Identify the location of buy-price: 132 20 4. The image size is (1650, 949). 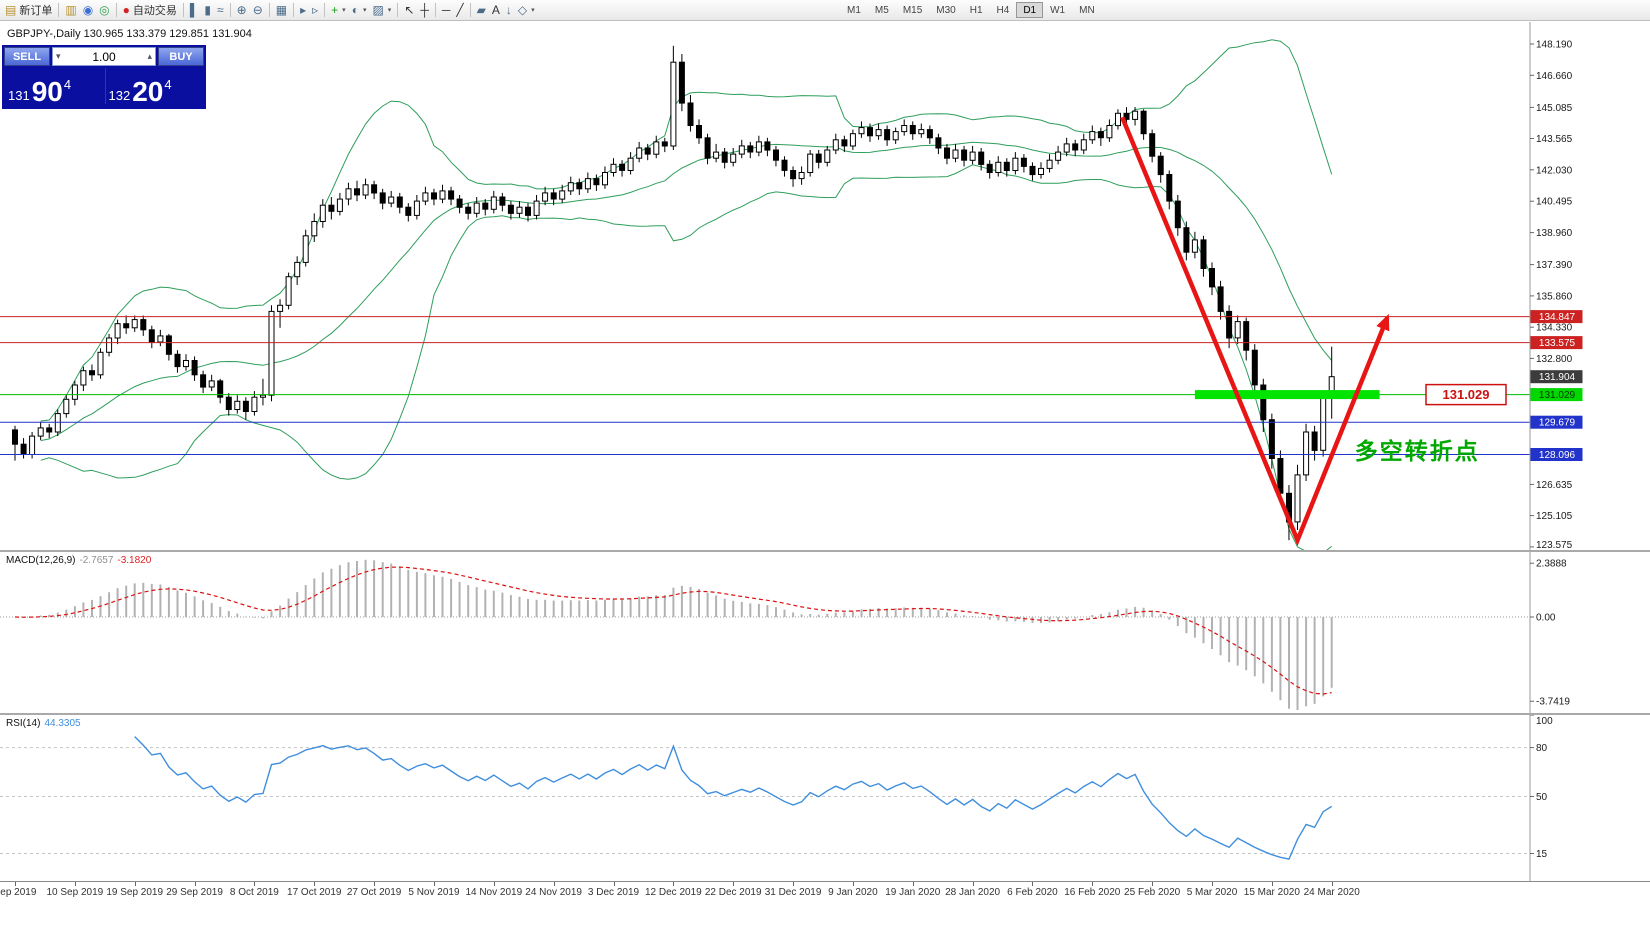
(156, 91).